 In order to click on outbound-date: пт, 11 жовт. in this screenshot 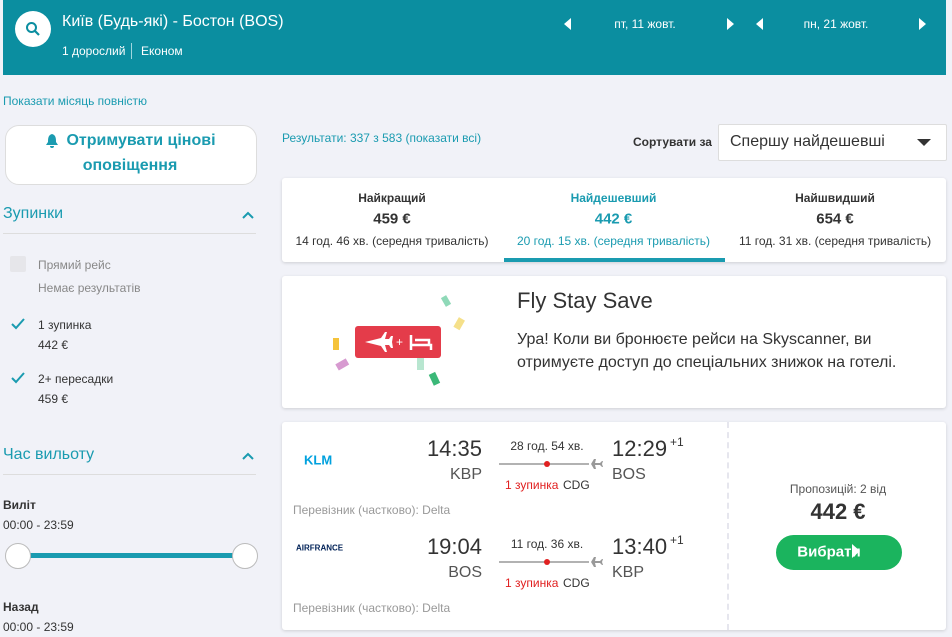, I will do `click(645, 24)`.